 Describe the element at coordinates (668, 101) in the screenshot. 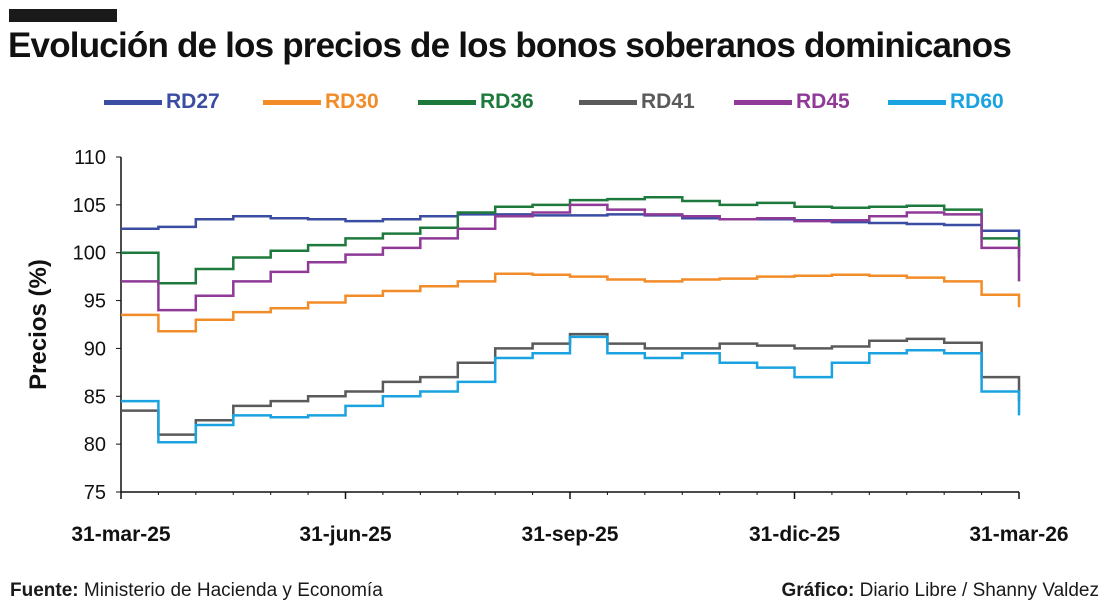

I see `legend-label: RD41` at that location.